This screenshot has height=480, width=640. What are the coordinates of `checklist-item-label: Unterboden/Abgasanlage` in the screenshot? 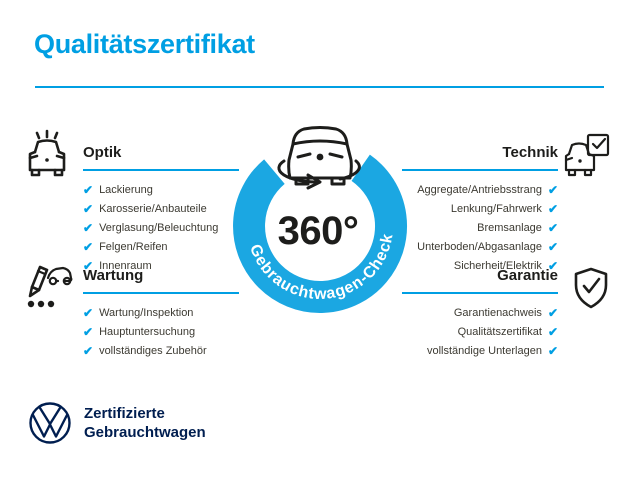 It's located at (479, 246).